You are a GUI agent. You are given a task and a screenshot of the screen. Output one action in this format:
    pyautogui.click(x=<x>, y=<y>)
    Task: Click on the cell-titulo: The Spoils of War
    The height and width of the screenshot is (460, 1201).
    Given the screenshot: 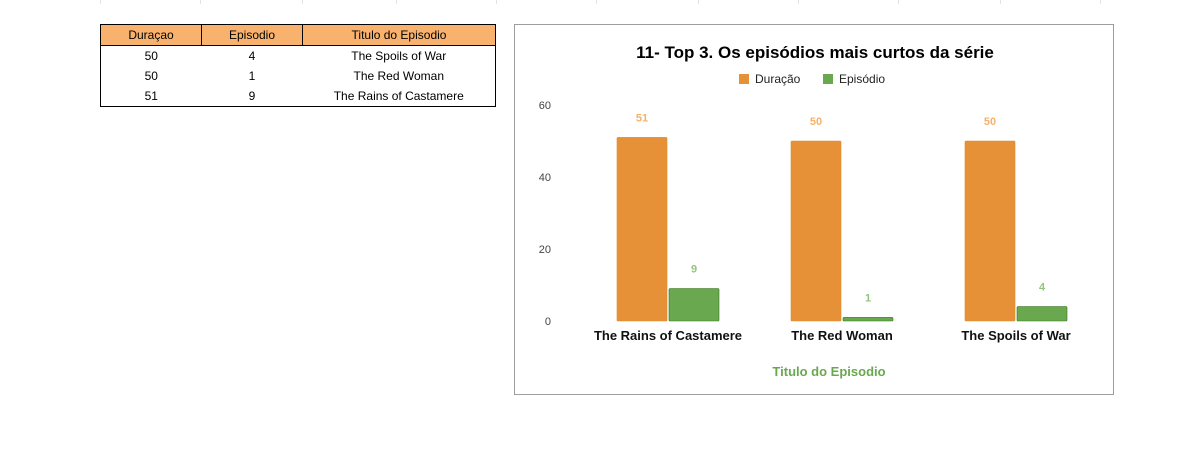 What is the action you would take?
    pyautogui.click(x=399, y=55)
    